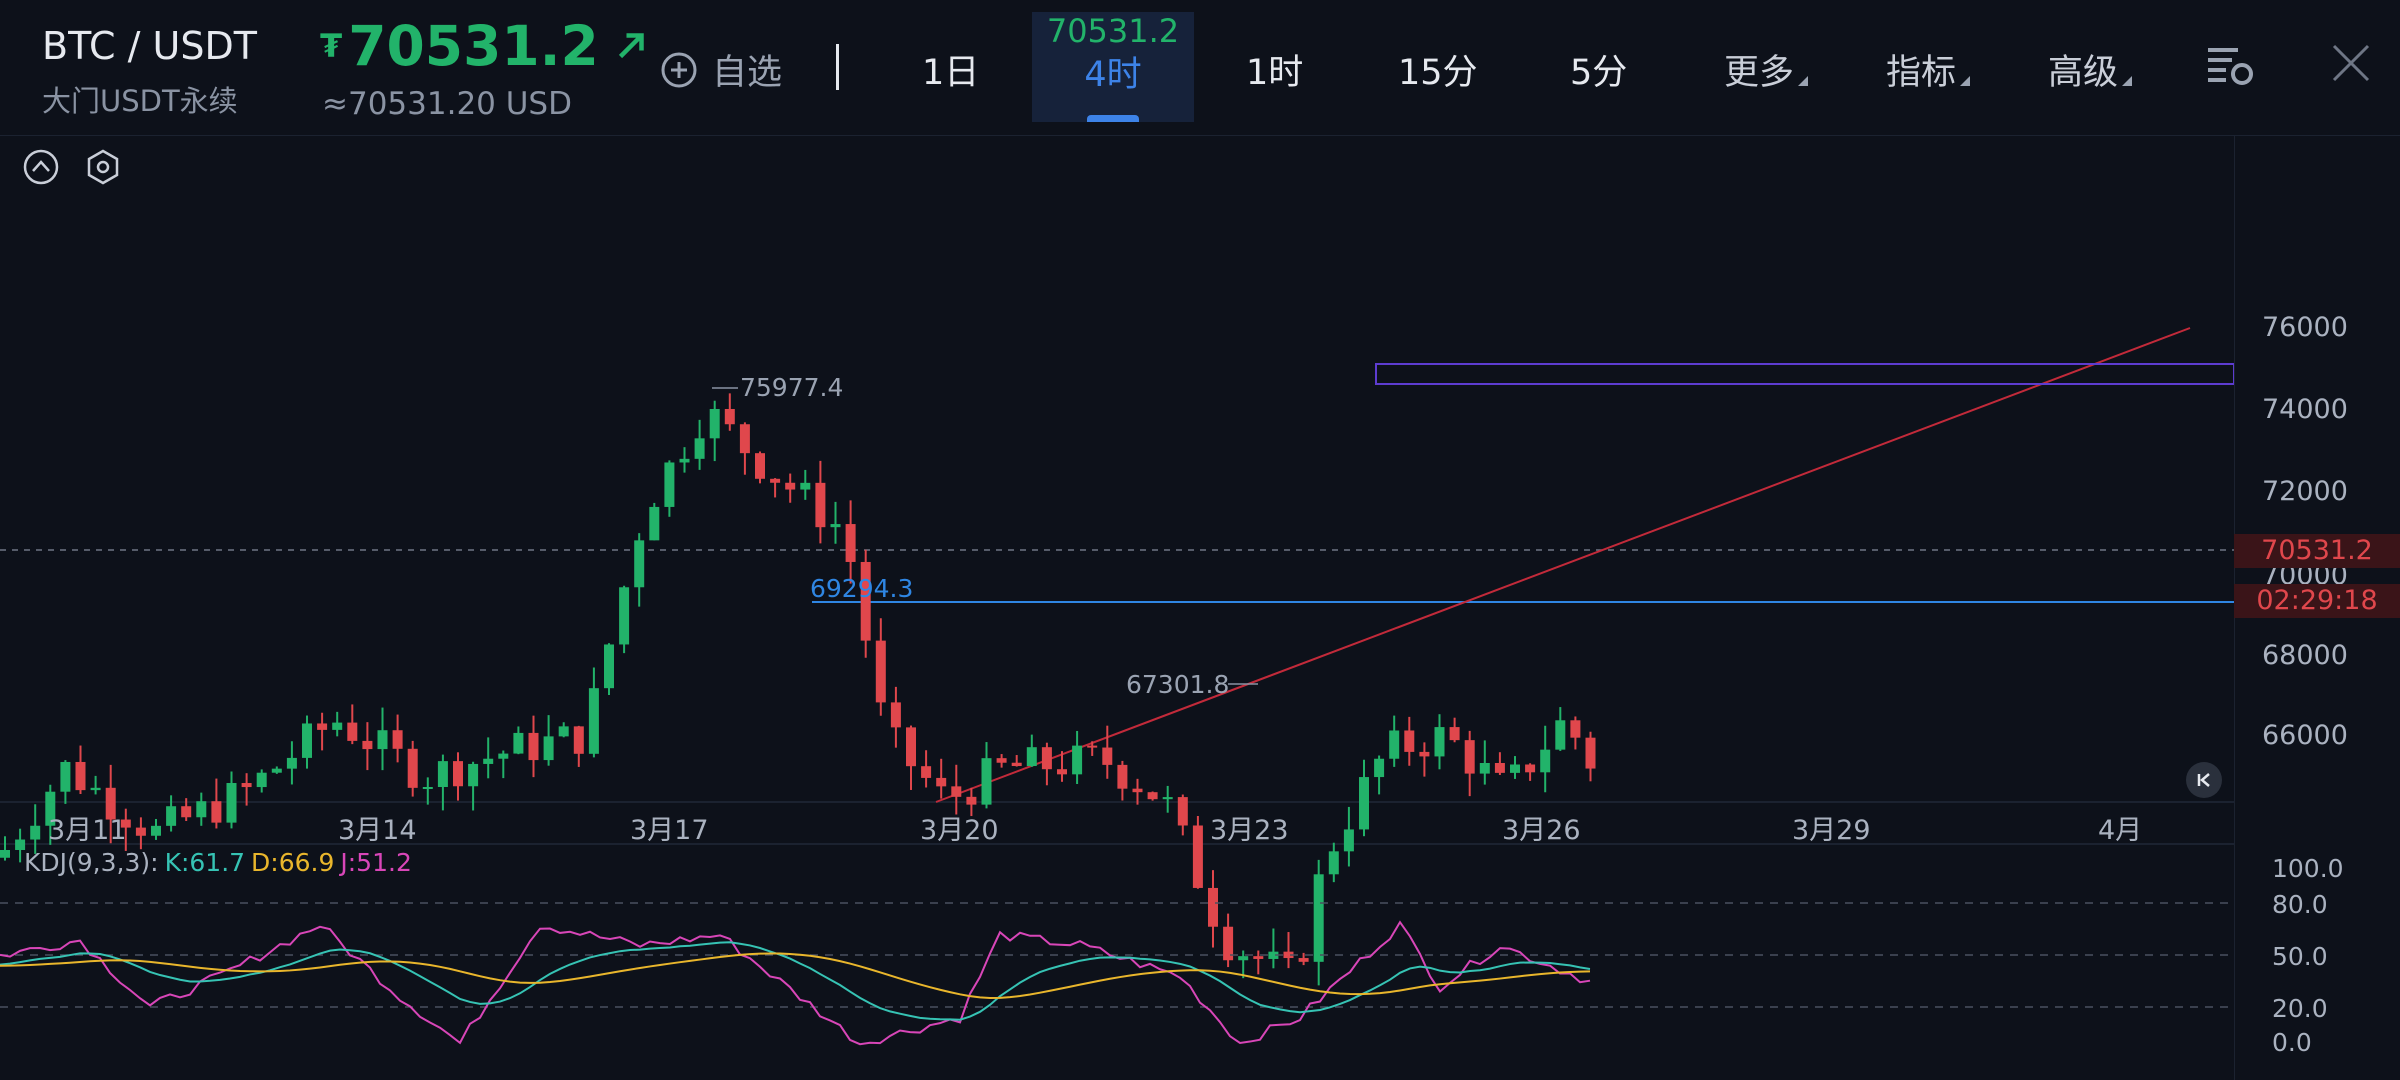 Image resolution: width=2400 pixels, height=1080 pixels. Describe the element at coordinates (2300, 956) in the screenshot. I see `kdj-axis-label: 50.0` at that location.